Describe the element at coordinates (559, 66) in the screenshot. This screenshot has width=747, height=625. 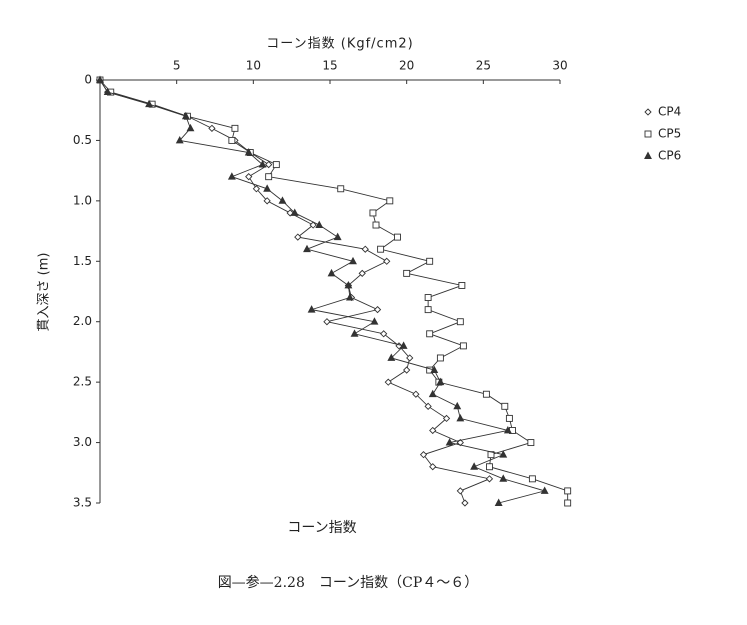
I see `x-tick-label: 30` at that location.